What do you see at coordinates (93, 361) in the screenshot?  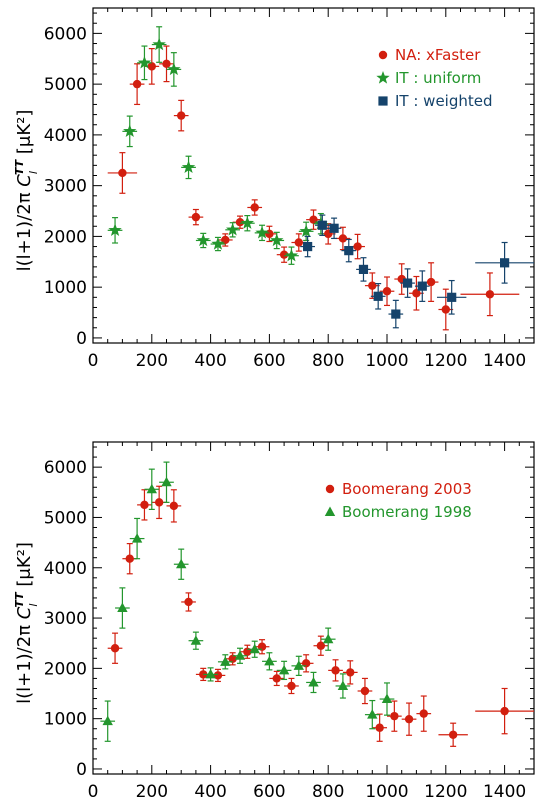 I see `x-tick-label: 0` at bounding box center [93, 361].